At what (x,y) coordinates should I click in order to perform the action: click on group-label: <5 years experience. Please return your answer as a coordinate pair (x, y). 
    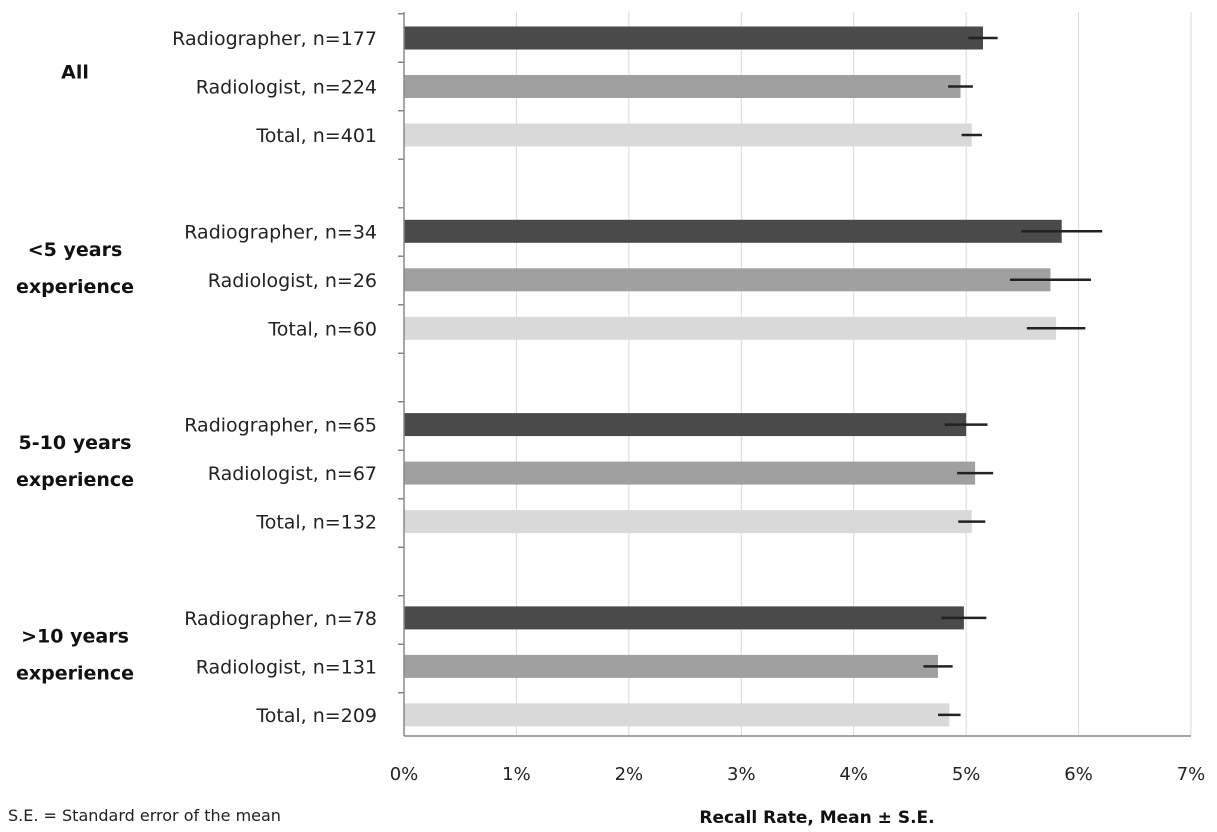
    Looking at the image, I should click on (75, 268).